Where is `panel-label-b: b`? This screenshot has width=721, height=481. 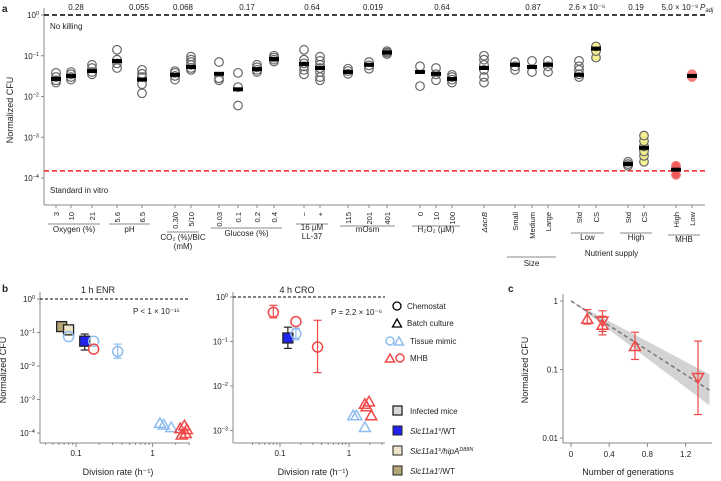 panel-label-b: b is located at coordinates (5, 289).